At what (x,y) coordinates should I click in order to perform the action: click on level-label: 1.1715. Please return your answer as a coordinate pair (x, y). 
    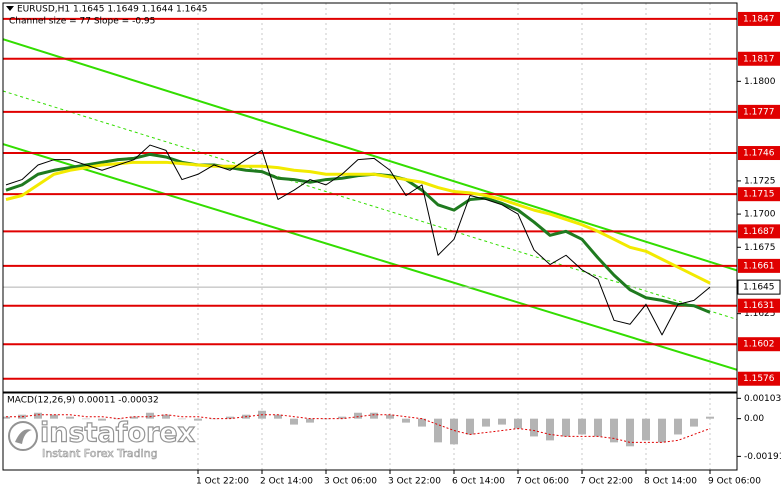
    Looking at the image, I should click on (759, 195).